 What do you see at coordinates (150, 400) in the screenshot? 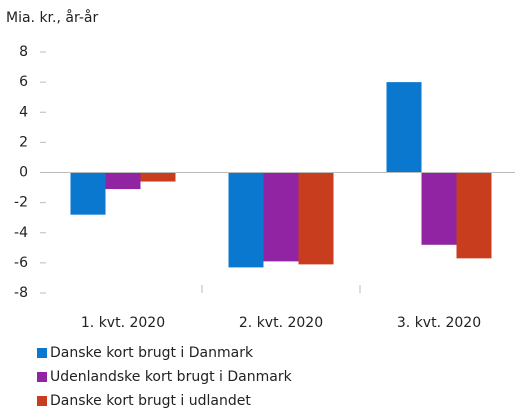
I see `legend-label: Danske kort brugt i udlandet` at bounding box center [150, 400].